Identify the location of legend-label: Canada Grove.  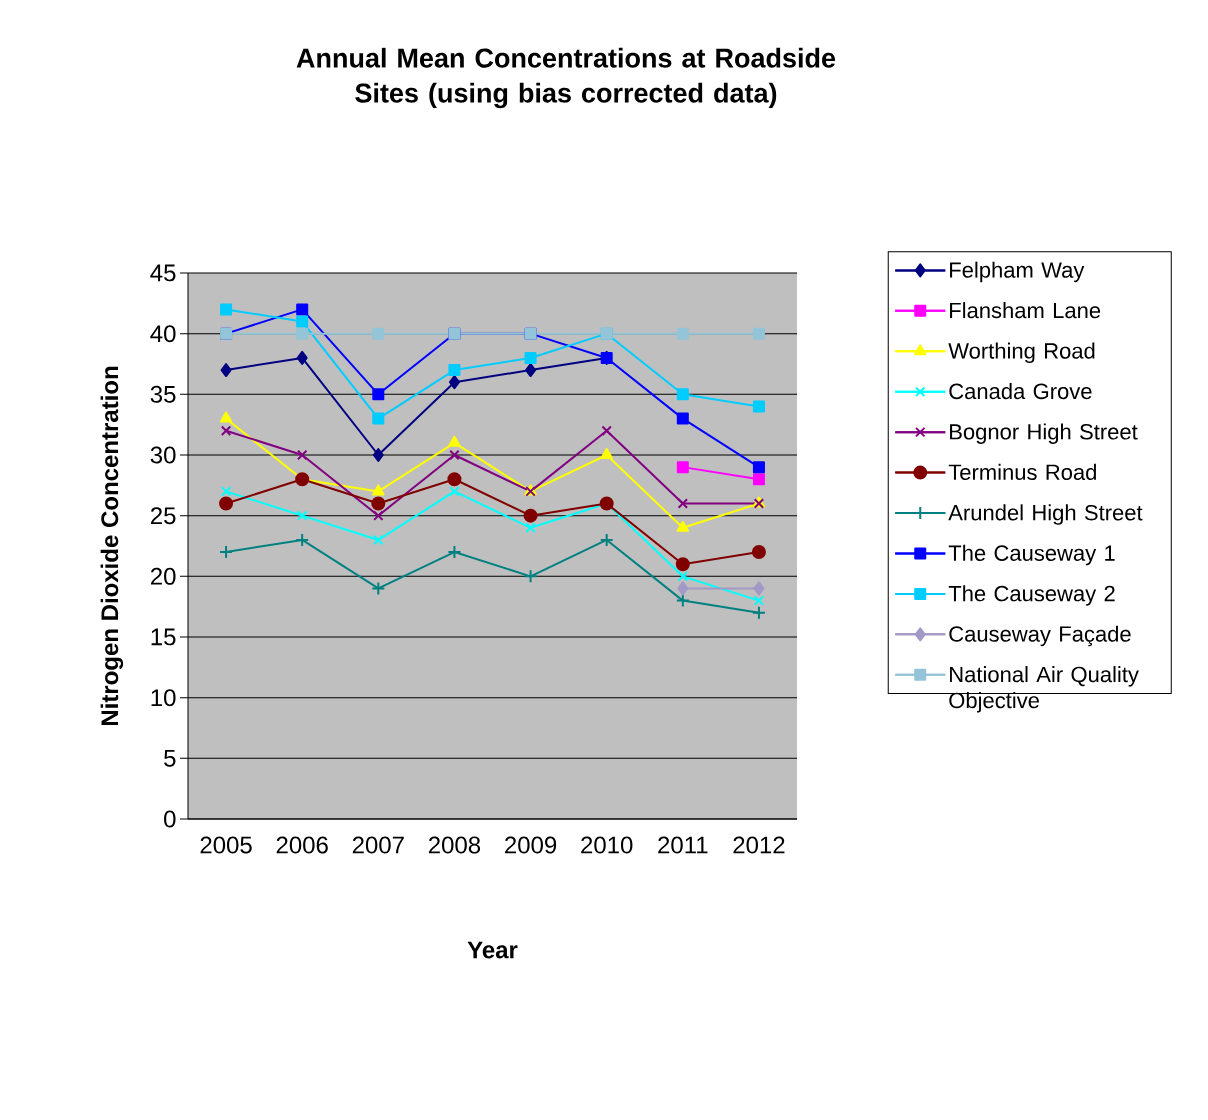
(1020, 391).